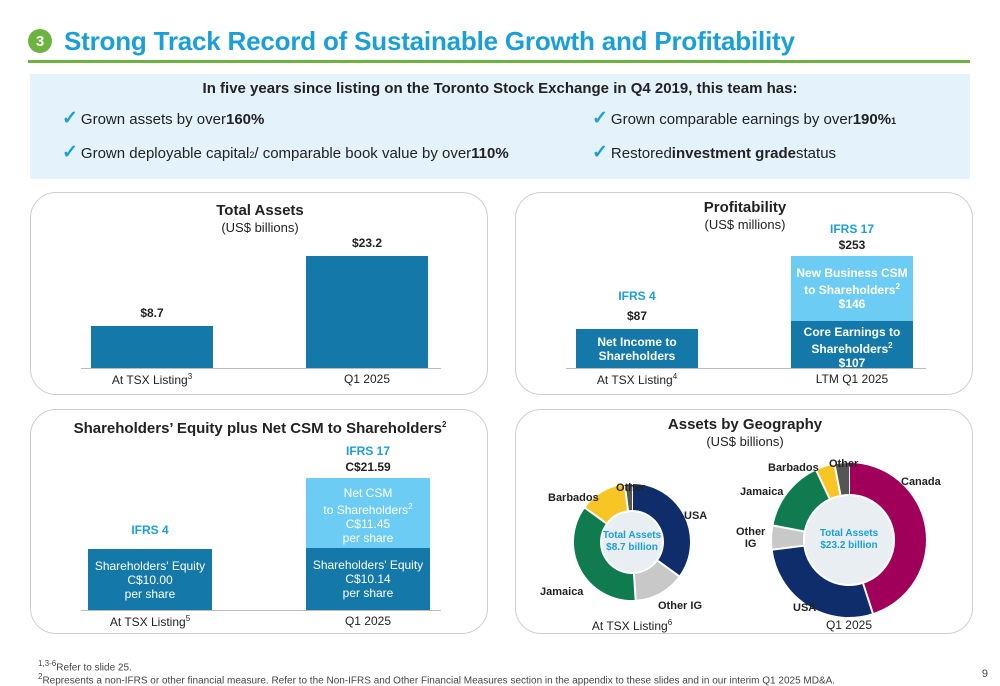  Describe the element at coordinates (750, 532) in the screenshot. I see `slice-label-part: Other` at that location.